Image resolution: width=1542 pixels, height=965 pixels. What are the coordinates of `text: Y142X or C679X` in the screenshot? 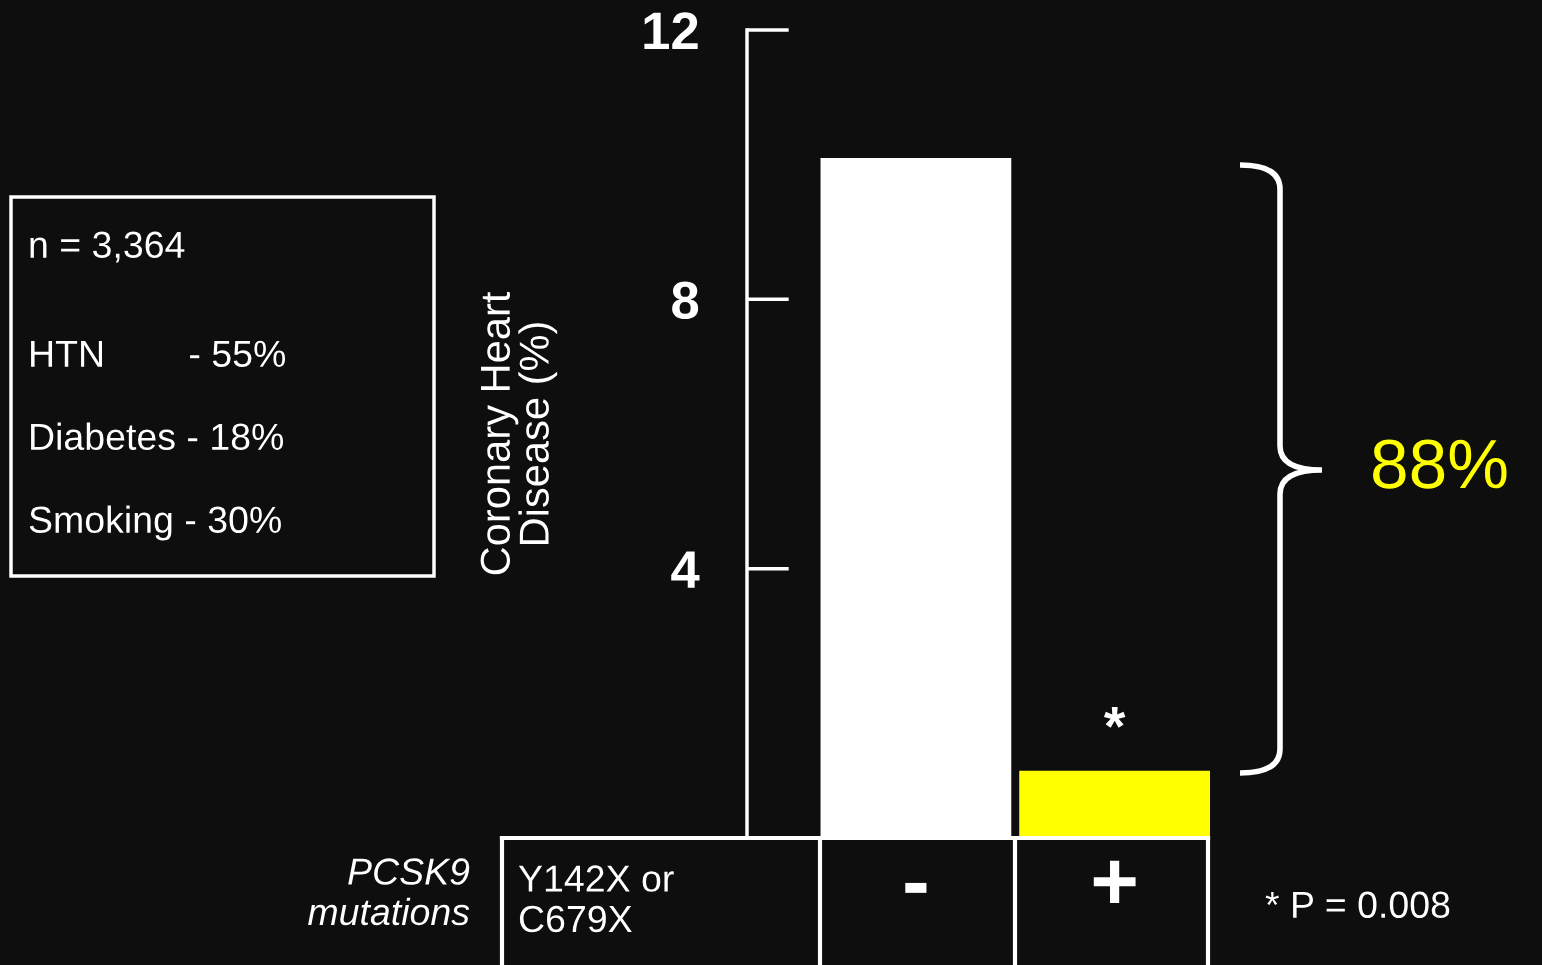 It's located at (596, 899).